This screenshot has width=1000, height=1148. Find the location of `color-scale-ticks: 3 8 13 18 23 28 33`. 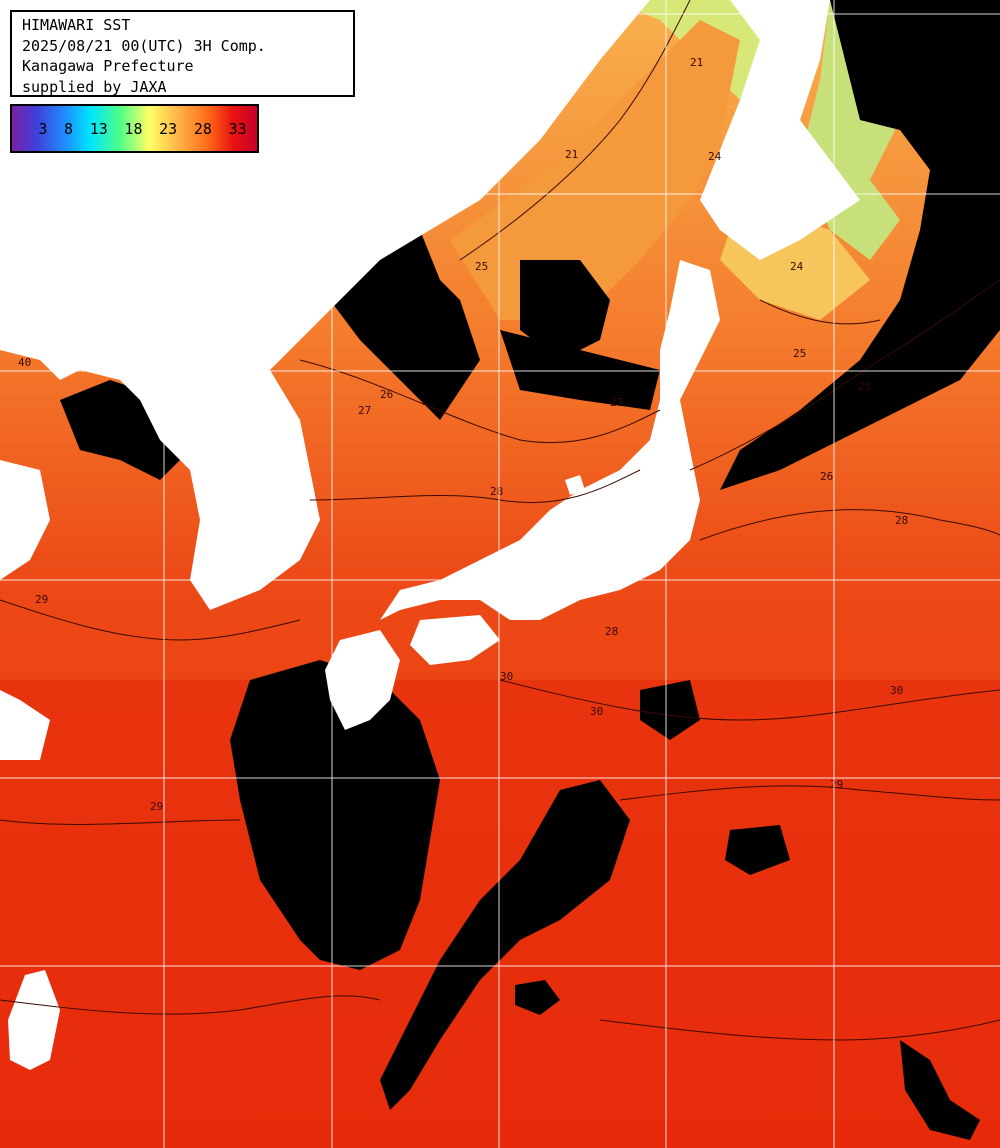

color-scale-ticks: 3 8 13 18 23 28 33 is located at coordinates (134, 129).